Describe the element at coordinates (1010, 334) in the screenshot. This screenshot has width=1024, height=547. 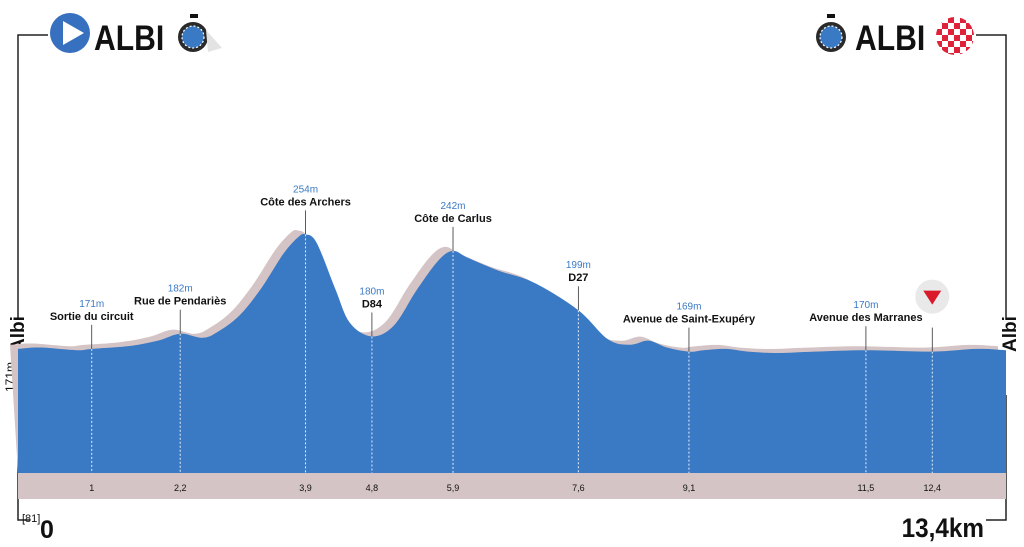
I see `right-town-label: Albi` at that location.